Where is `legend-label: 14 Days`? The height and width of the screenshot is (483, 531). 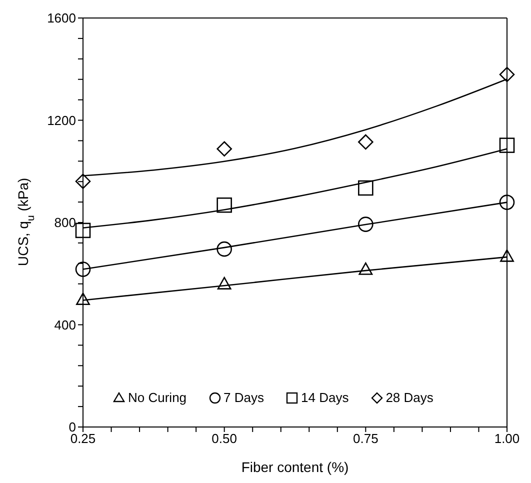 legend-label: 14 Days is located at coordinates (325, 397).